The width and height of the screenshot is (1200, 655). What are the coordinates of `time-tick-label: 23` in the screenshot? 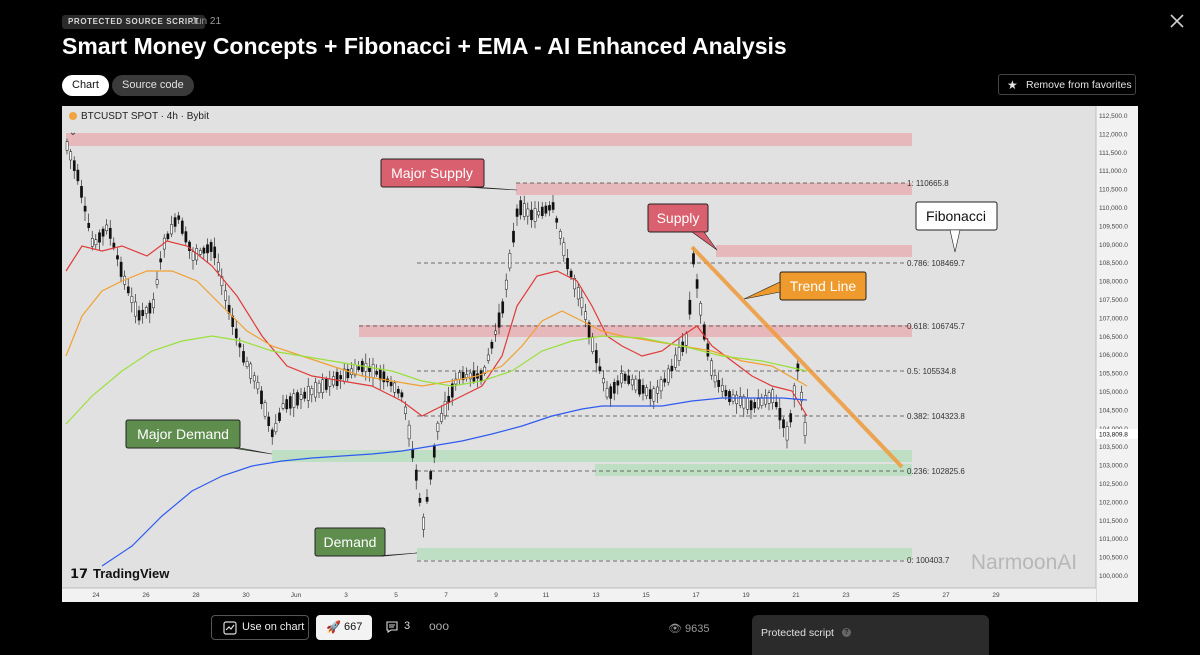 It's located at (846, 595).